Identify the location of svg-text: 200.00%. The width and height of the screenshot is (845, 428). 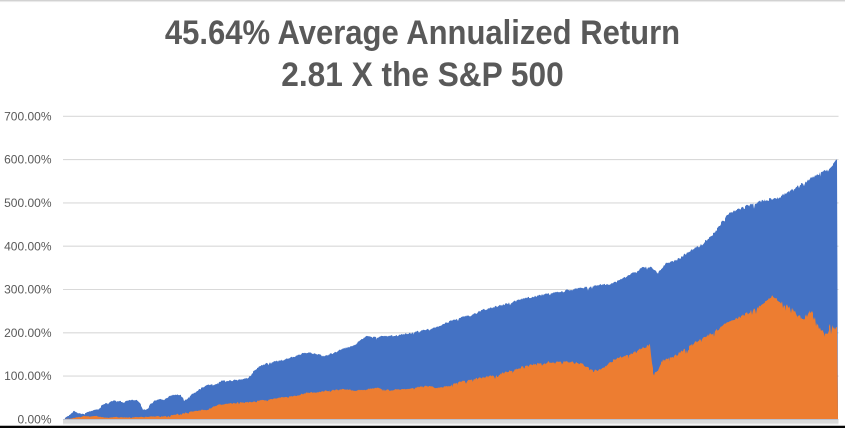
(28, 333).